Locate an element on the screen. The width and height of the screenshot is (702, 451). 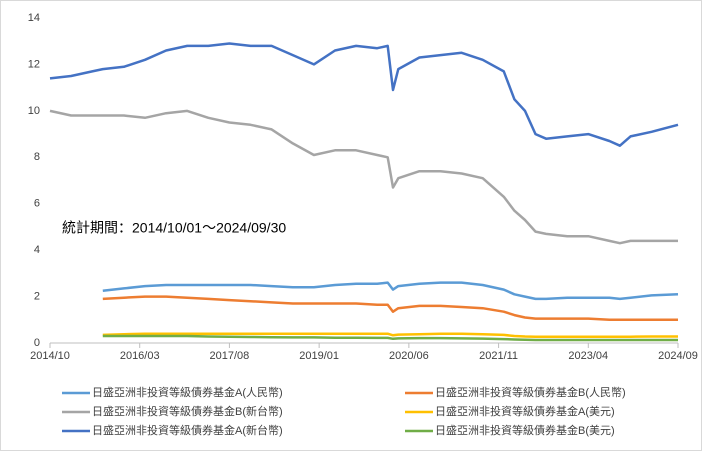
x-tick-label: 2016/03 is located at coordinates (140, 356).